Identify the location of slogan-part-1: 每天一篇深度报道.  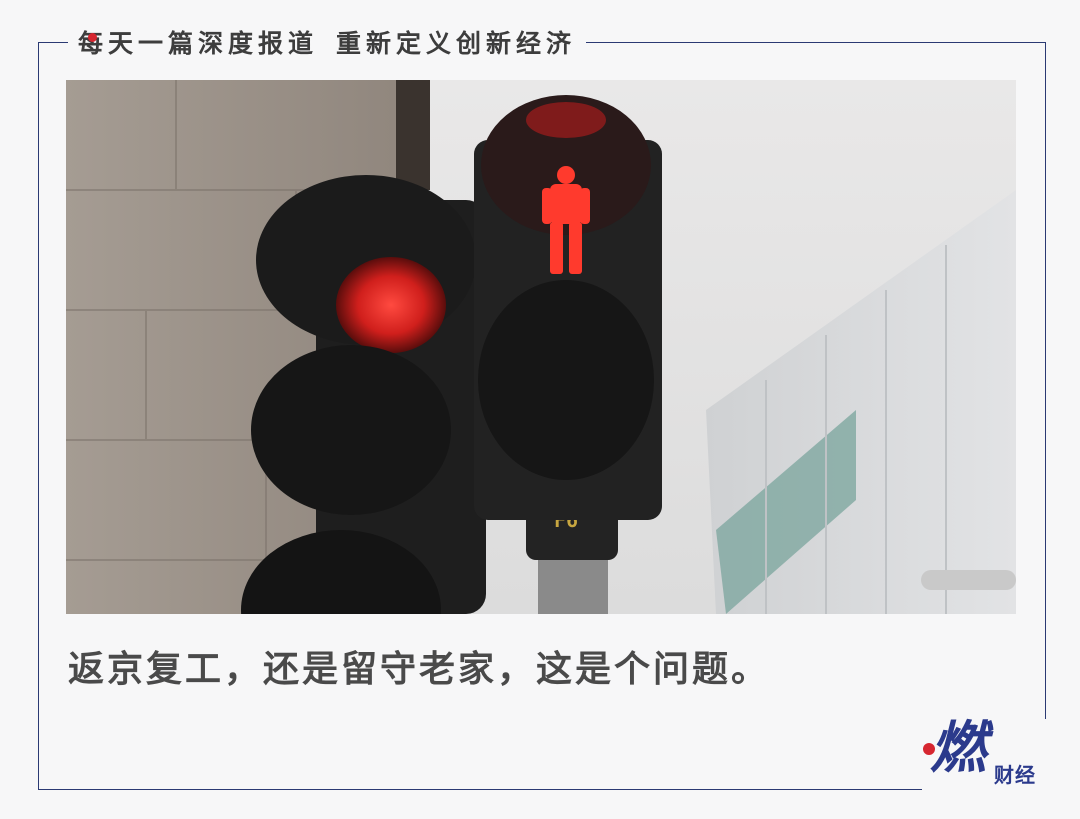
(198, 43).